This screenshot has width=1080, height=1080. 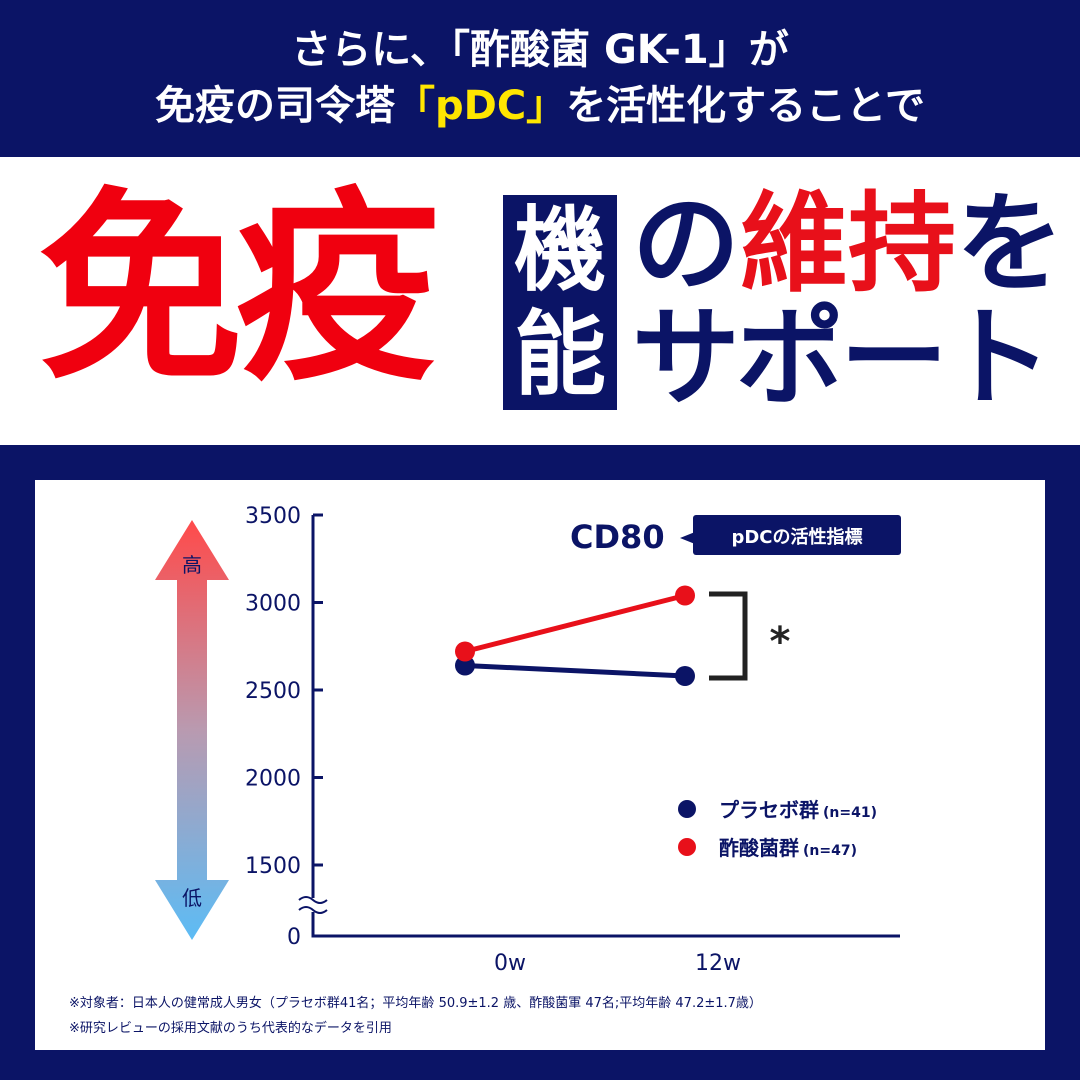 I want to click on chart-title: CD80, so click(x=617, y=537).